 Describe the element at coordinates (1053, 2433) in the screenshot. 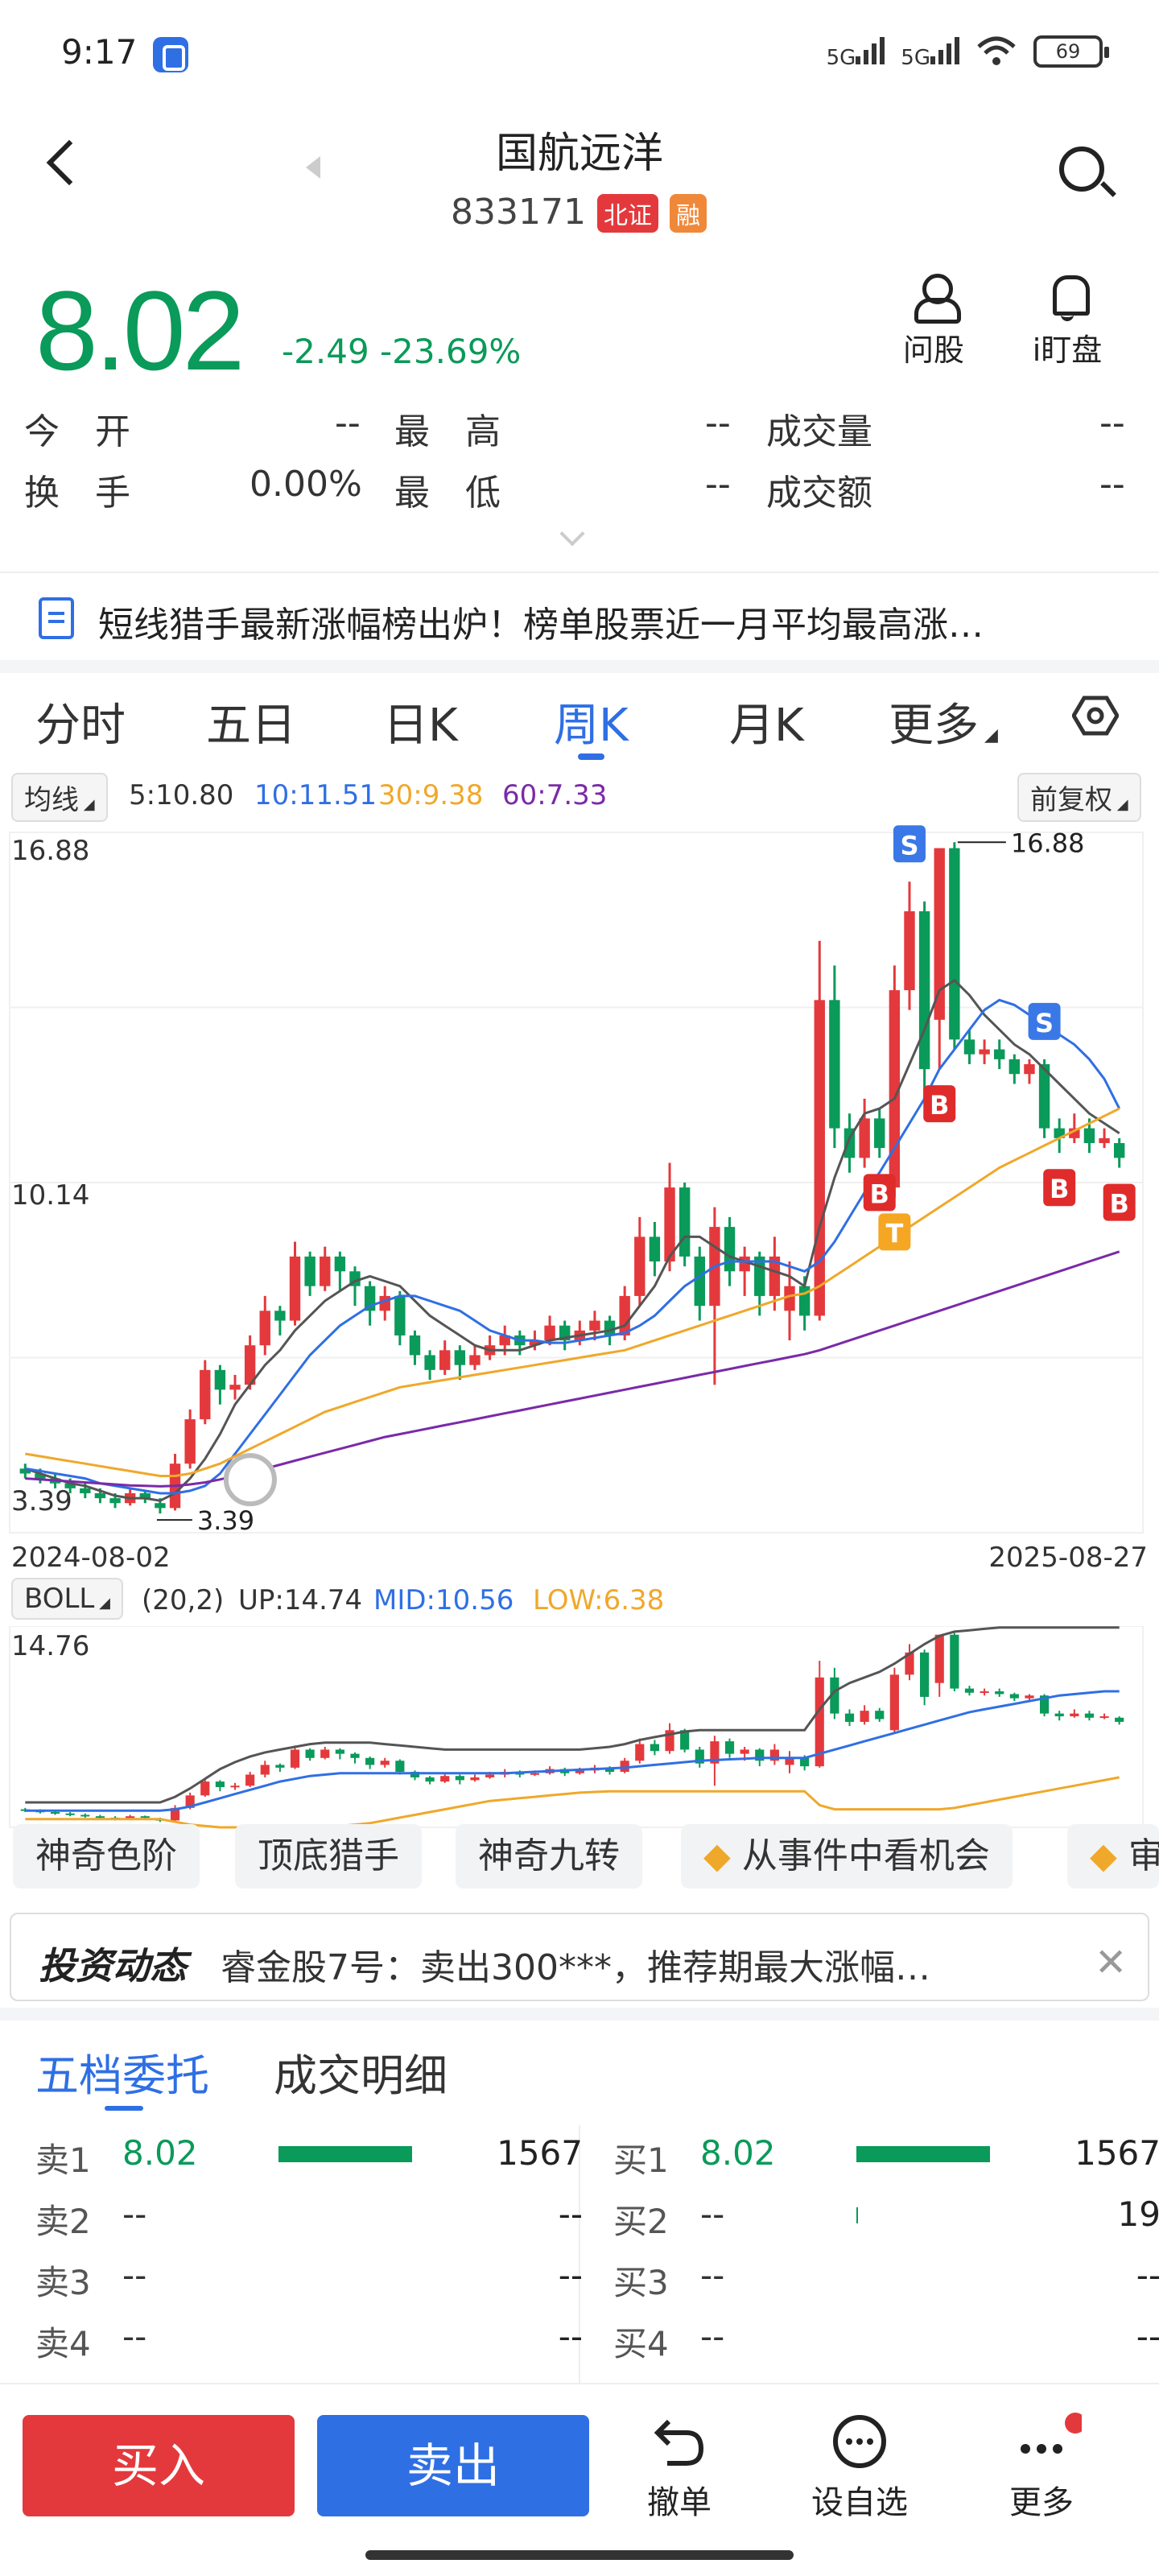

I see `more-dots-icon` at that location.